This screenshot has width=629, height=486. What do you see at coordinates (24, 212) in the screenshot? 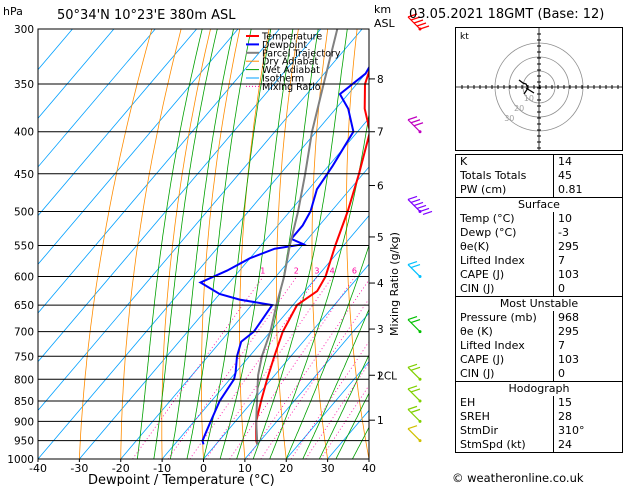
I see `pressure-tick-label: 500` at bounding box center [24, 212].